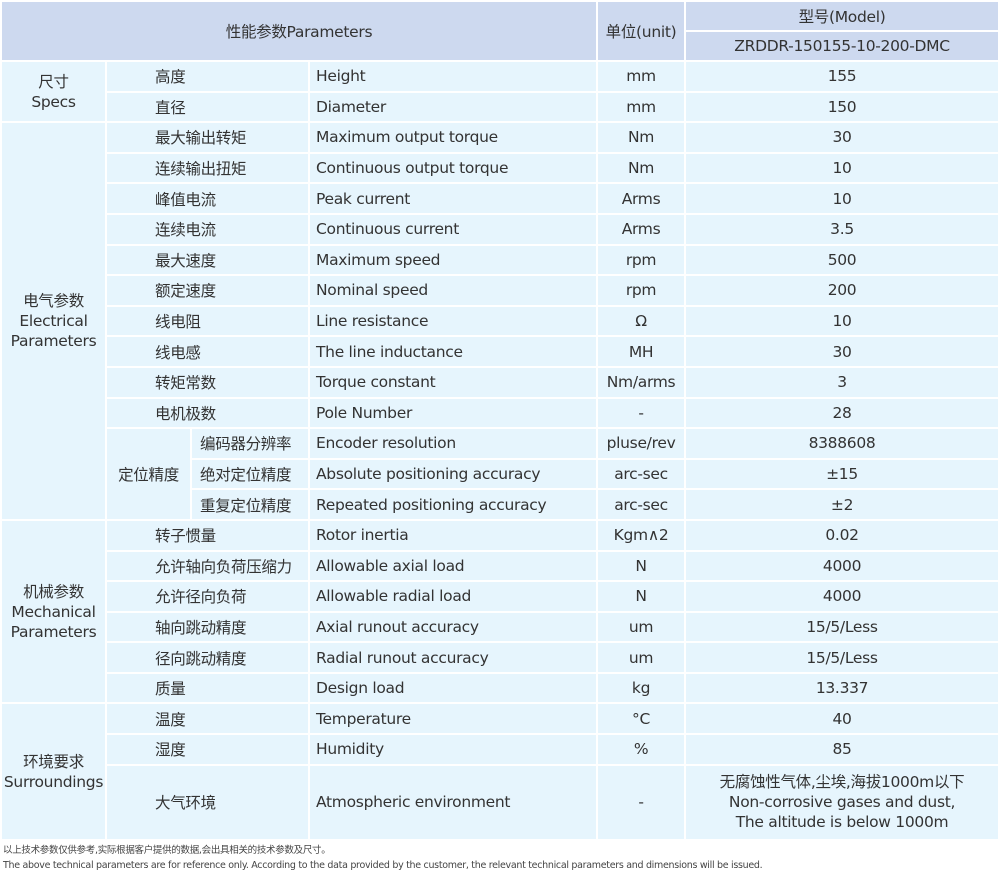 The width and height of the screenshot is (1000, 889). What do you see at coordinates (207, 627) in the screenshot?
I see `param-name-cn: 轴向跳动精度` at bounding box center [207, 627].